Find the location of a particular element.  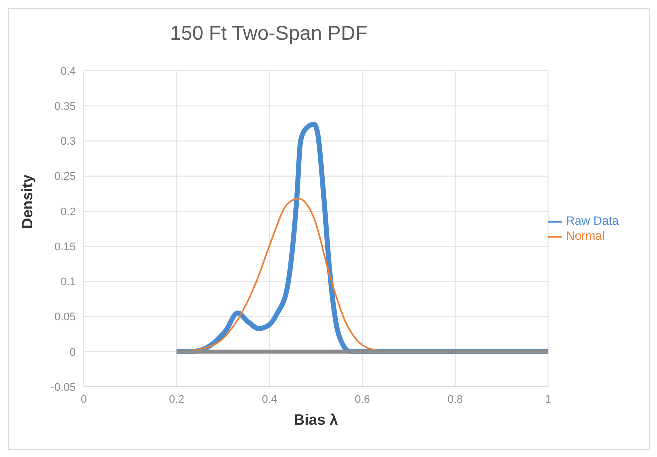

y-tick-label: 0.4 is located at coordinates (68, 72).